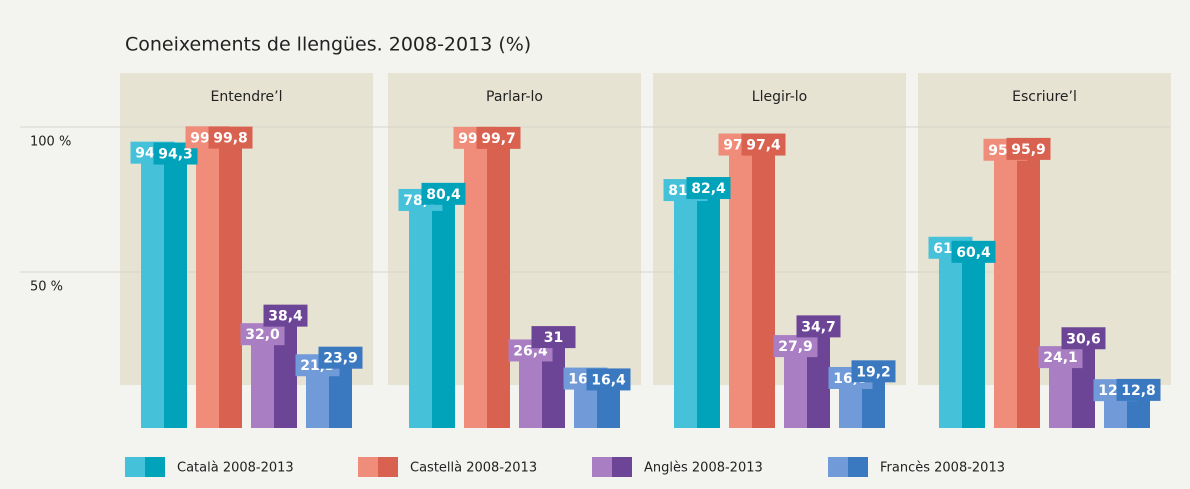 This screenshot has height=489, width=1190. Describe the element at coordinates (942, 468) in the screenshot. I see `legend-label: Francès 2008-2013` at that location.